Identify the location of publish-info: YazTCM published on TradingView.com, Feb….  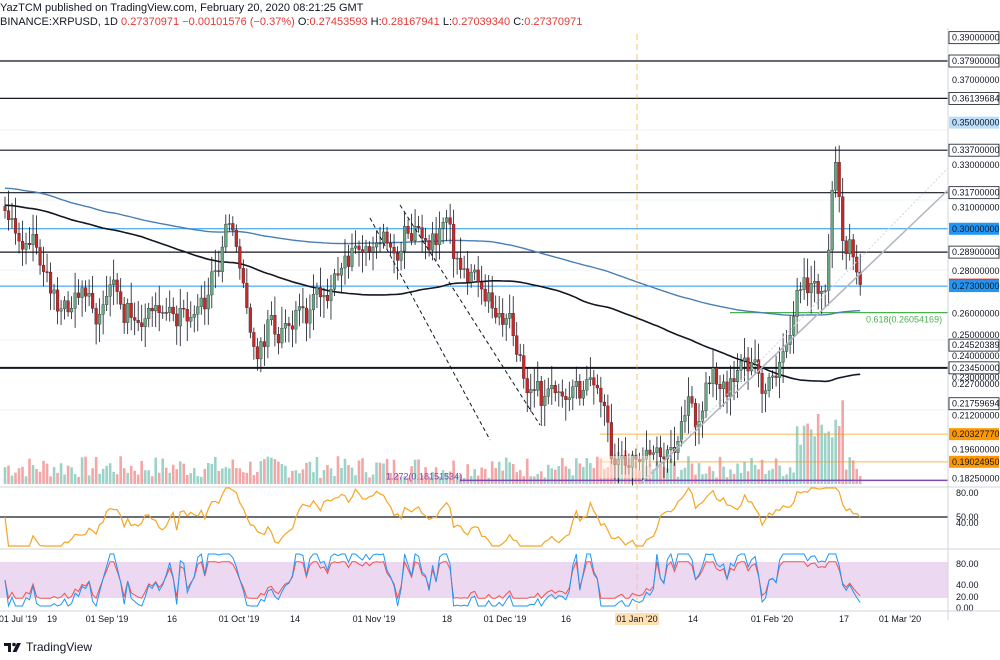
(182, 8).